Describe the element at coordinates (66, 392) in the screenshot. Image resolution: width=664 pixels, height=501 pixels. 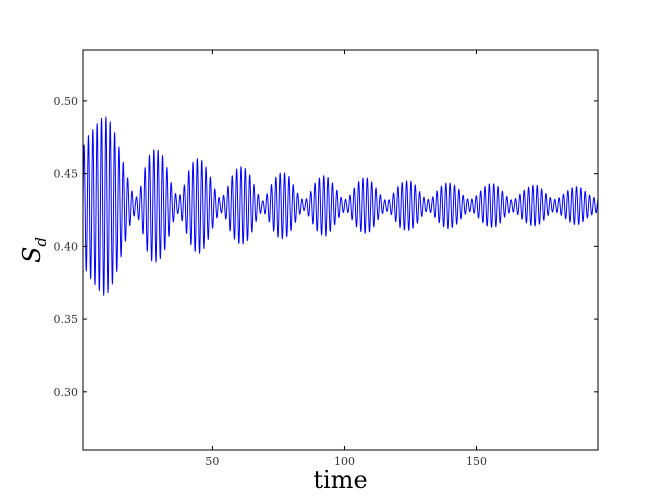
I see `y-tick-label: 0.30` at that location.